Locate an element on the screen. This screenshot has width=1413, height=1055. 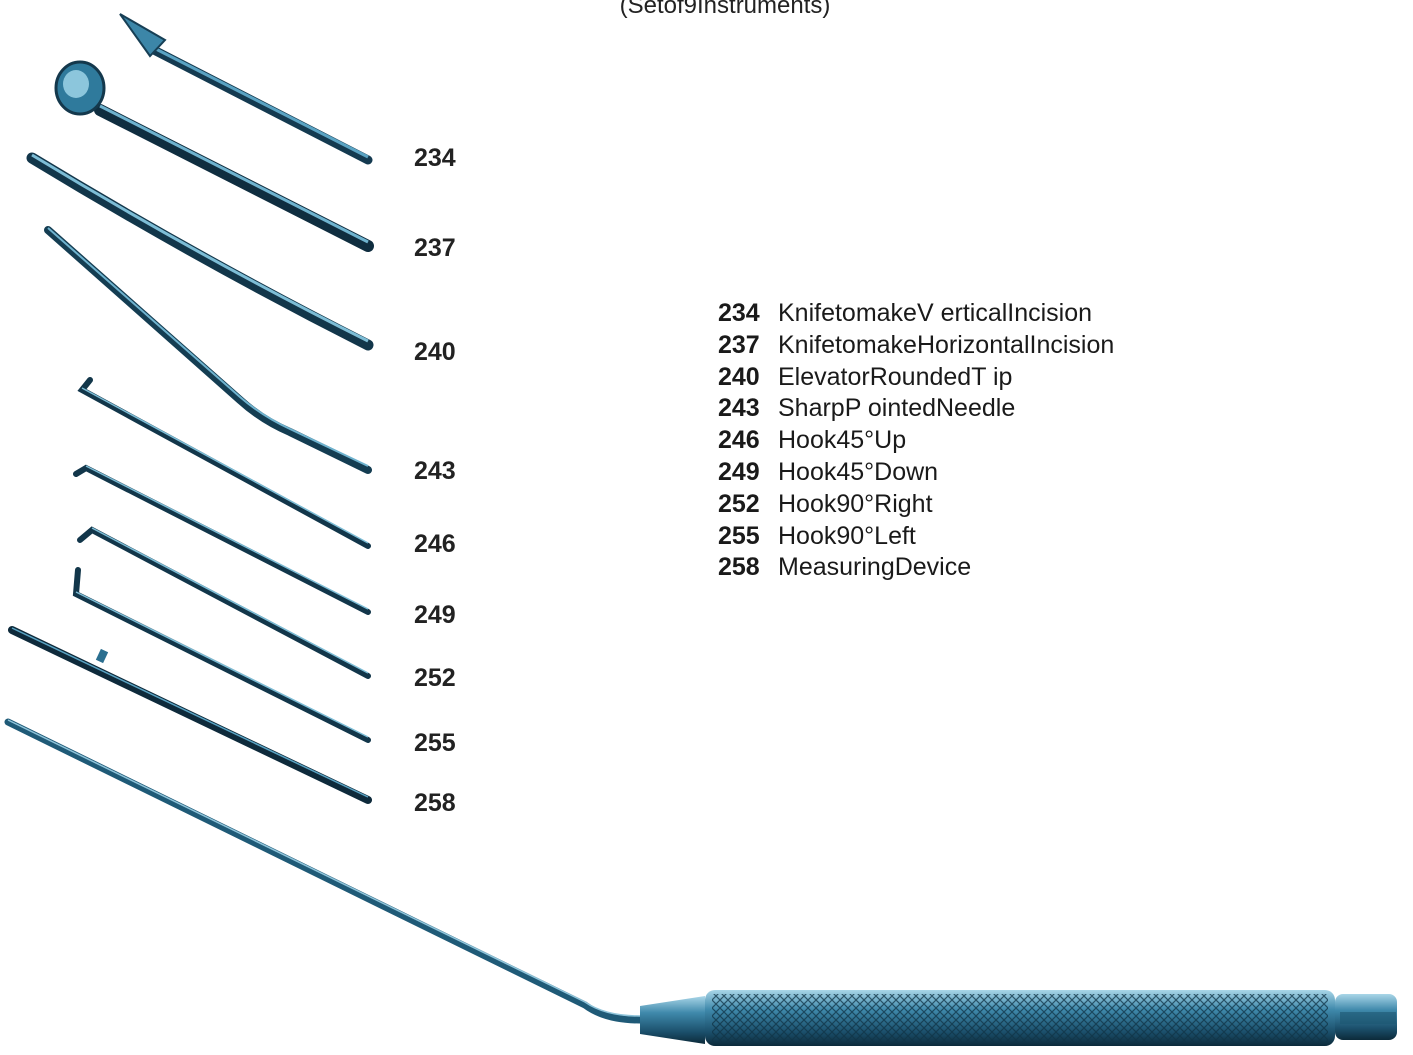
catalog-item: 246 Hook45°Up is located at coordinates (916, 441).